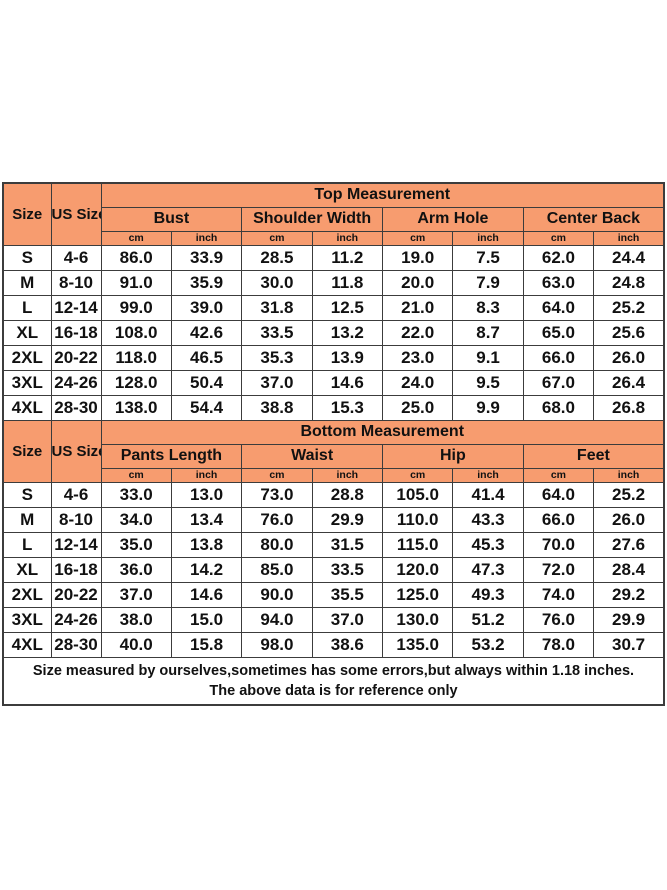 This screenshot has height=890, width=667. What do you see at coordinates (488, 519) in the screenshot?
I see `value-cell: 43.3` at bounding box center [488, 519].